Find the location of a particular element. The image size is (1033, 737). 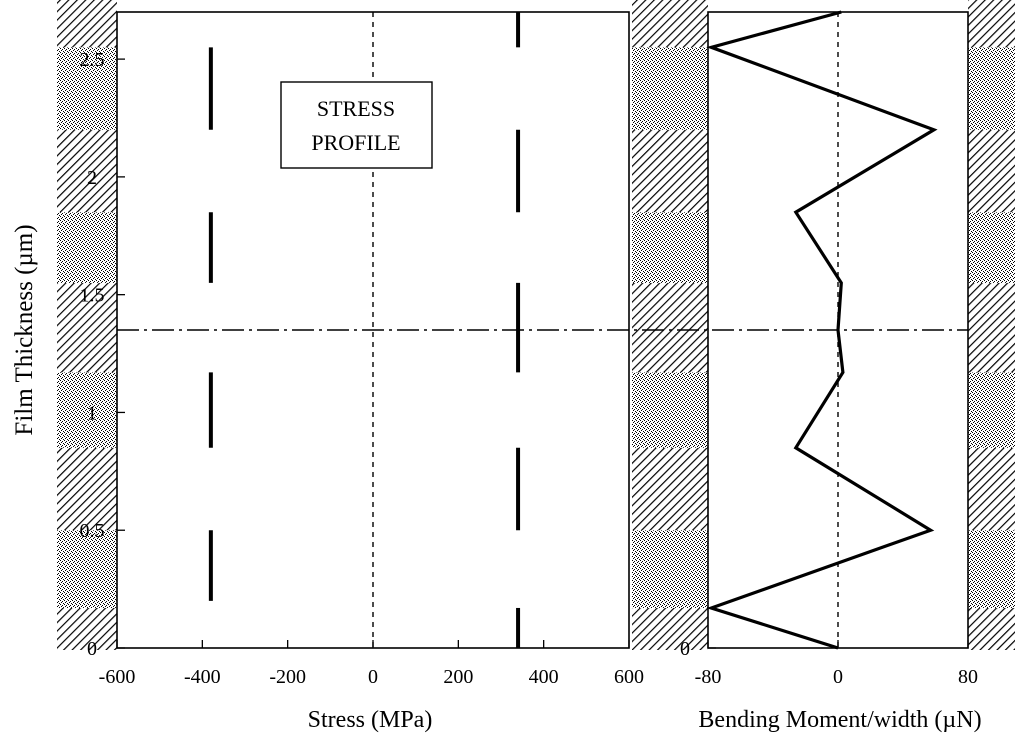

annotation-box is located at coordinates (356, 125).